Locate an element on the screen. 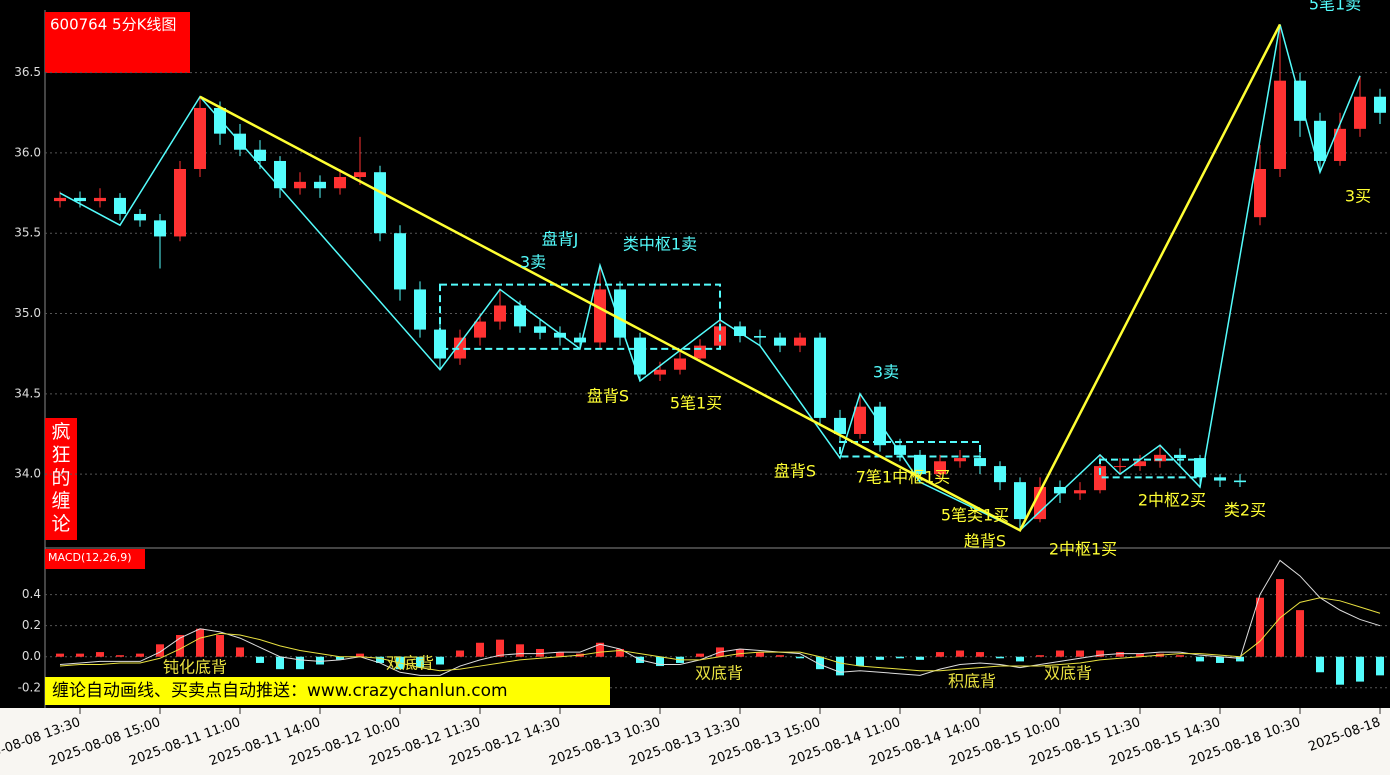 This screenshot has height=775, width=1390. title-box is located at coordinates (117, 42).